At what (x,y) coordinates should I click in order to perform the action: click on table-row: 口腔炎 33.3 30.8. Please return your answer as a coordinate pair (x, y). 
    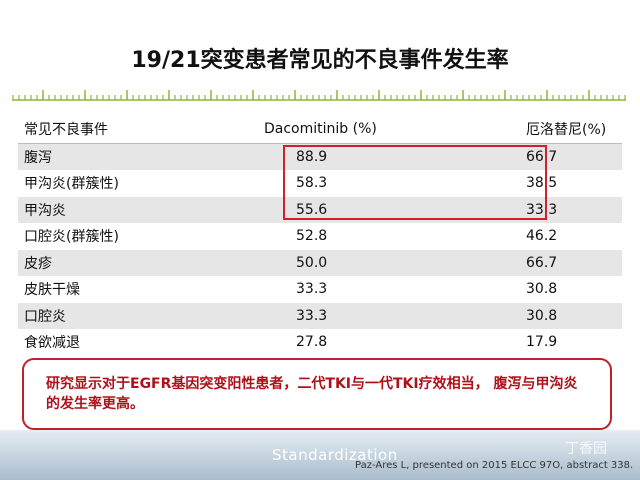
    Looking at the image, I should click on (320, 315).